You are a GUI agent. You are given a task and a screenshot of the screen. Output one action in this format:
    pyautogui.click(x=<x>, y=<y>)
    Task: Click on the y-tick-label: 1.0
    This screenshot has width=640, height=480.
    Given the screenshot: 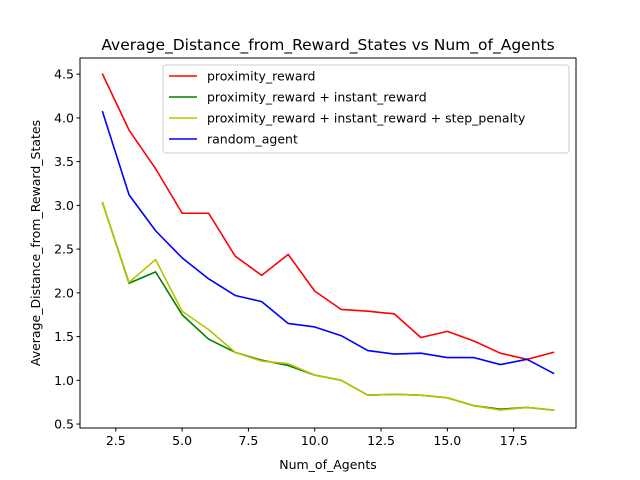 What is the action you would take?
    pyautogui.click(x=64, y=380)
    